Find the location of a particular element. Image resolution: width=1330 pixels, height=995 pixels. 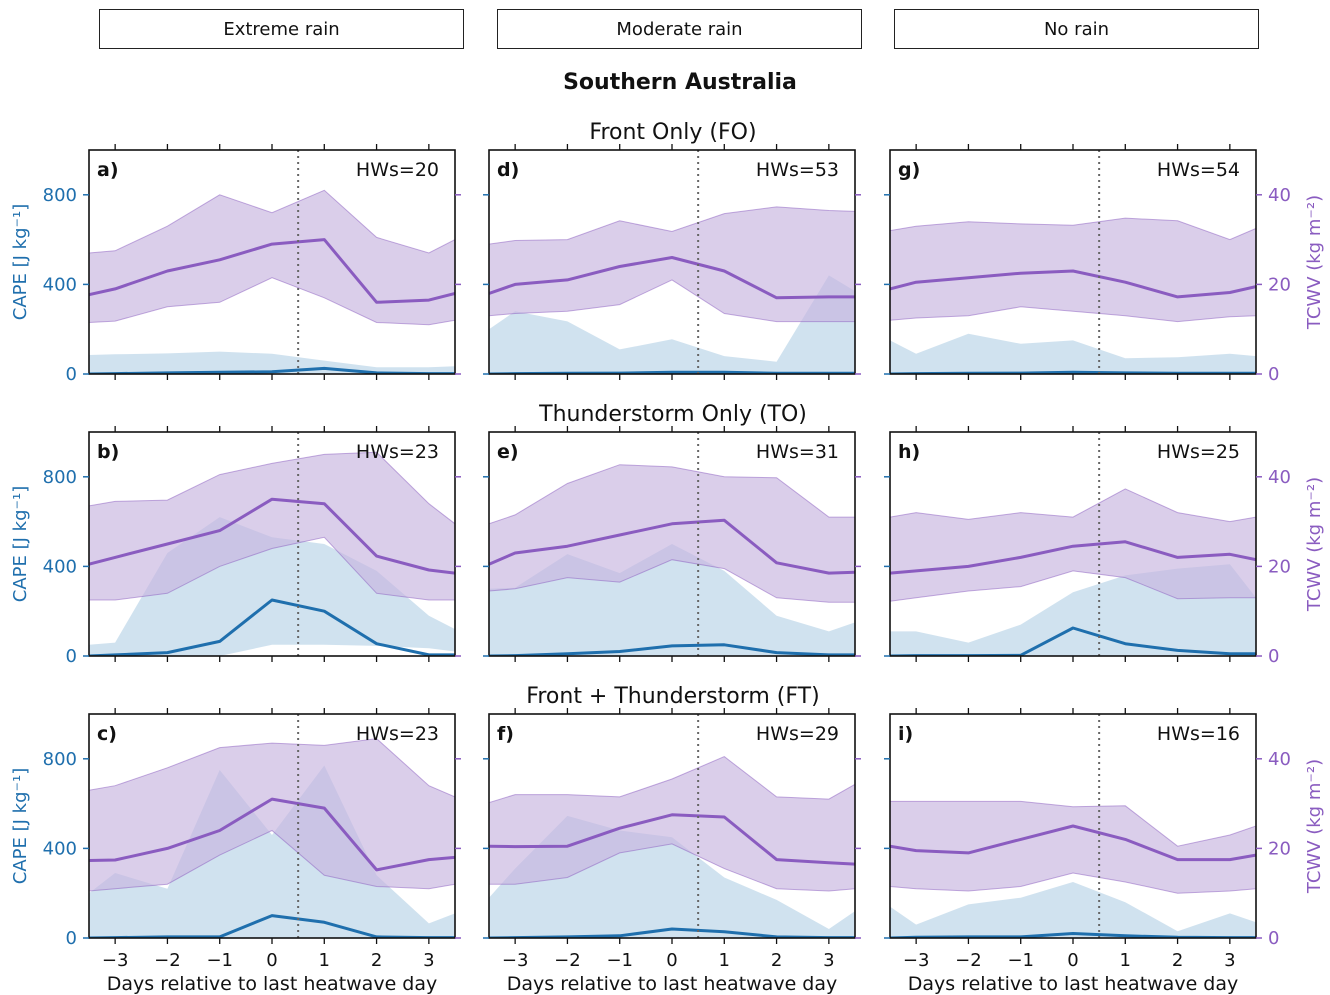

panel-e: e) HWs=31 is located at coordinates (672, 544).